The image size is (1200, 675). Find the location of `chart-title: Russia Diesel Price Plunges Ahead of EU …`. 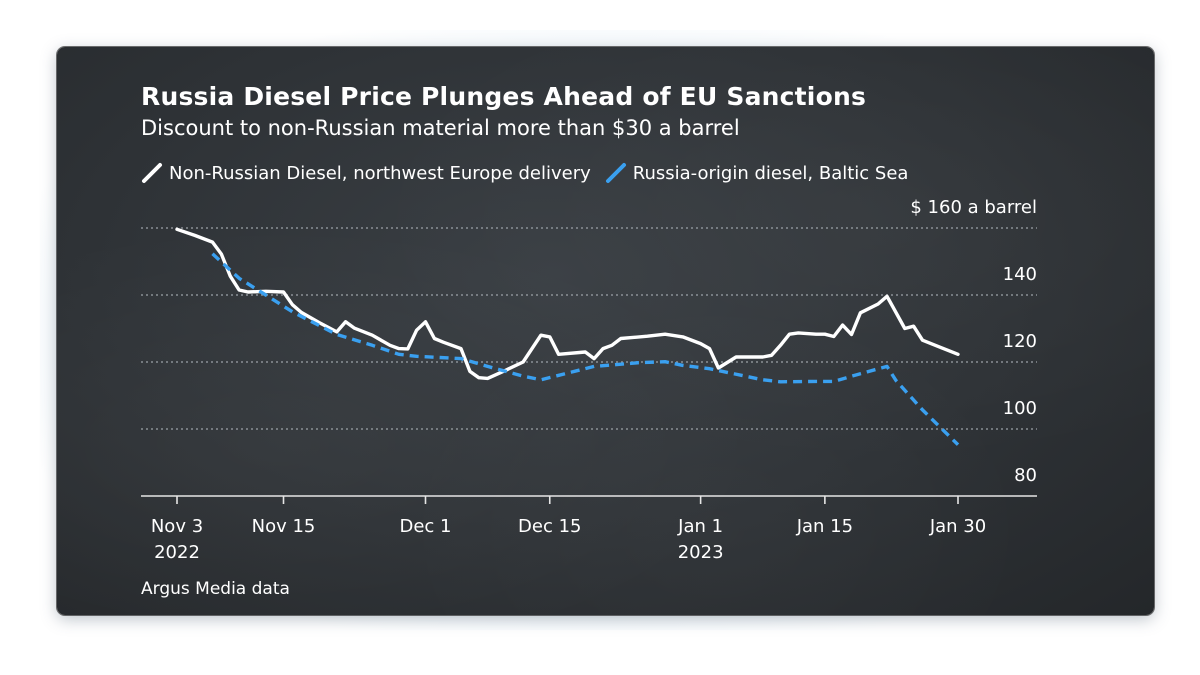

chart-title: Russia Diesel Price Plunges Ahead of EU … is located at coordinates (504, 96).